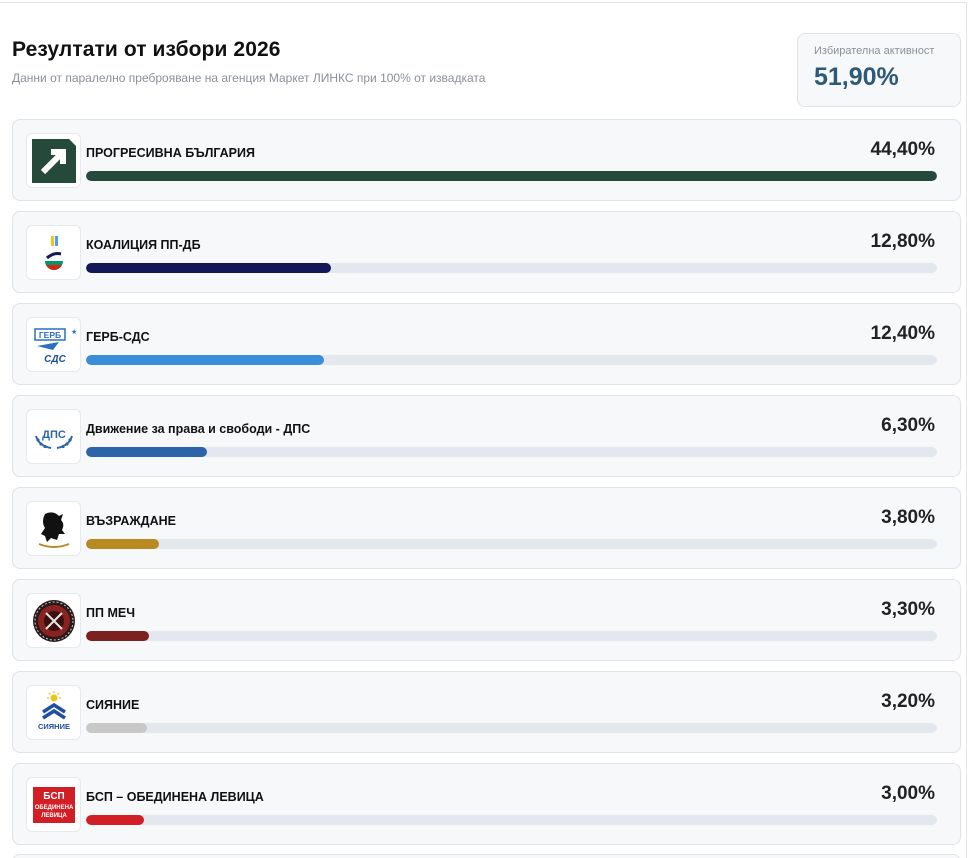 Image resolution: width=979 pixels, height=858 pixels. What do you see at coordinates (53, 160) in the screenshot?
I see `progressive-bulgaria-logo-icon` at bounding box center [53, 160].